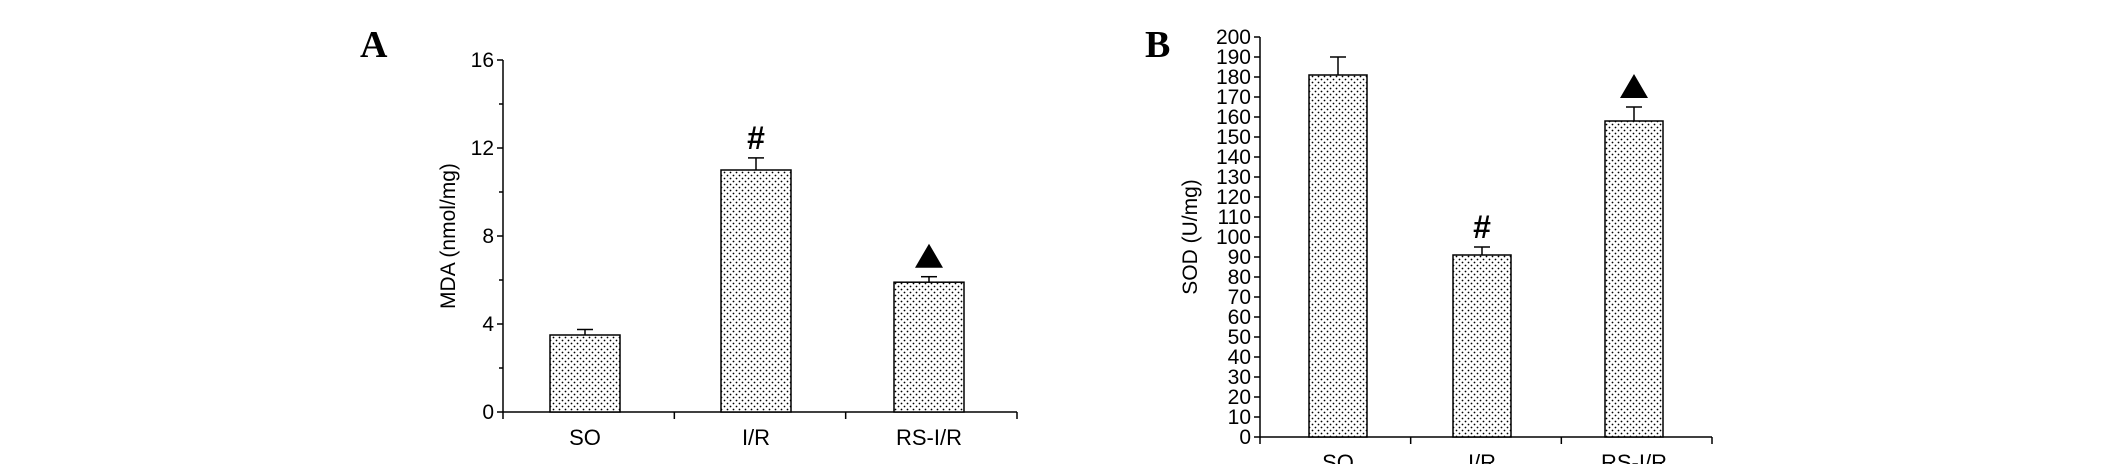 This screenshot has height=464, width=2126. What do you see at coordinates (1233, 237) in the screenshot?
I see `y-tick-label: 100` at bounding box center [1233, 237].